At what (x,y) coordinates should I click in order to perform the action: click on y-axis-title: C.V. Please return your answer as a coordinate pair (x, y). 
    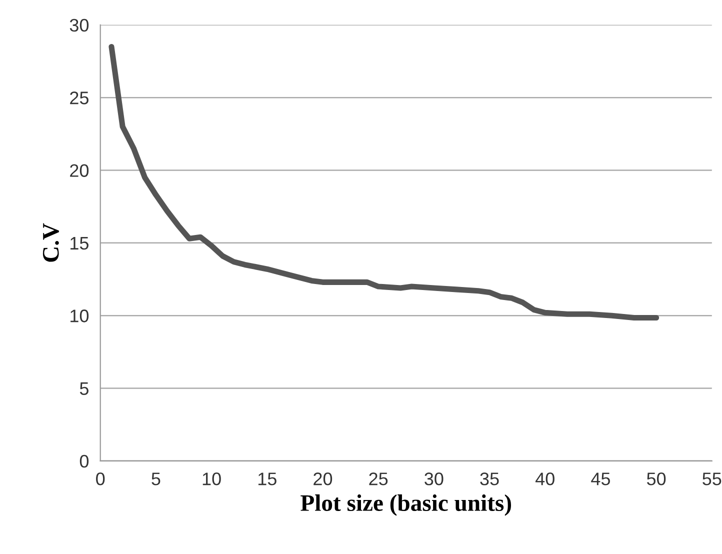
    Looking at the image, I should click on (50, 242).